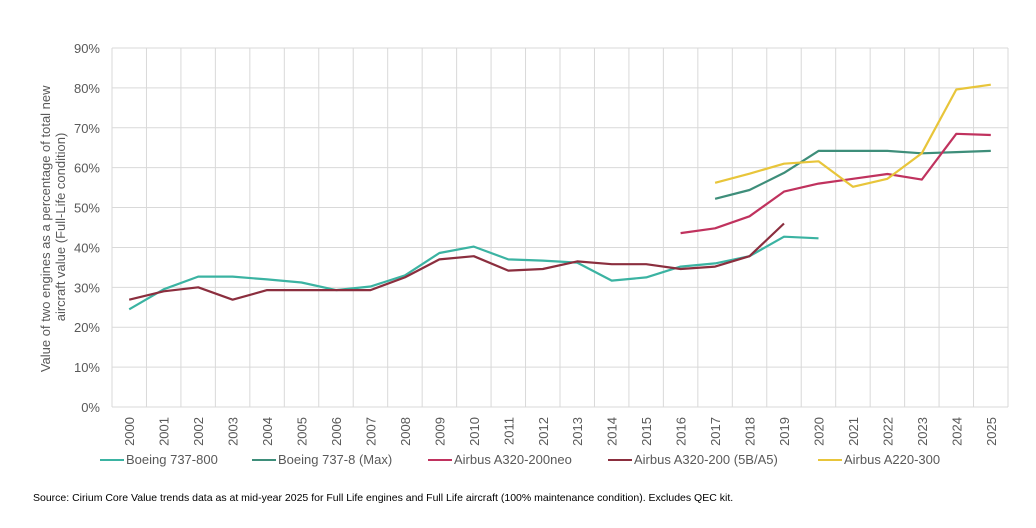  Describe the element at coordinates (681, 431) in the screenshot. I see `x-tick-label: 2016` at that location.